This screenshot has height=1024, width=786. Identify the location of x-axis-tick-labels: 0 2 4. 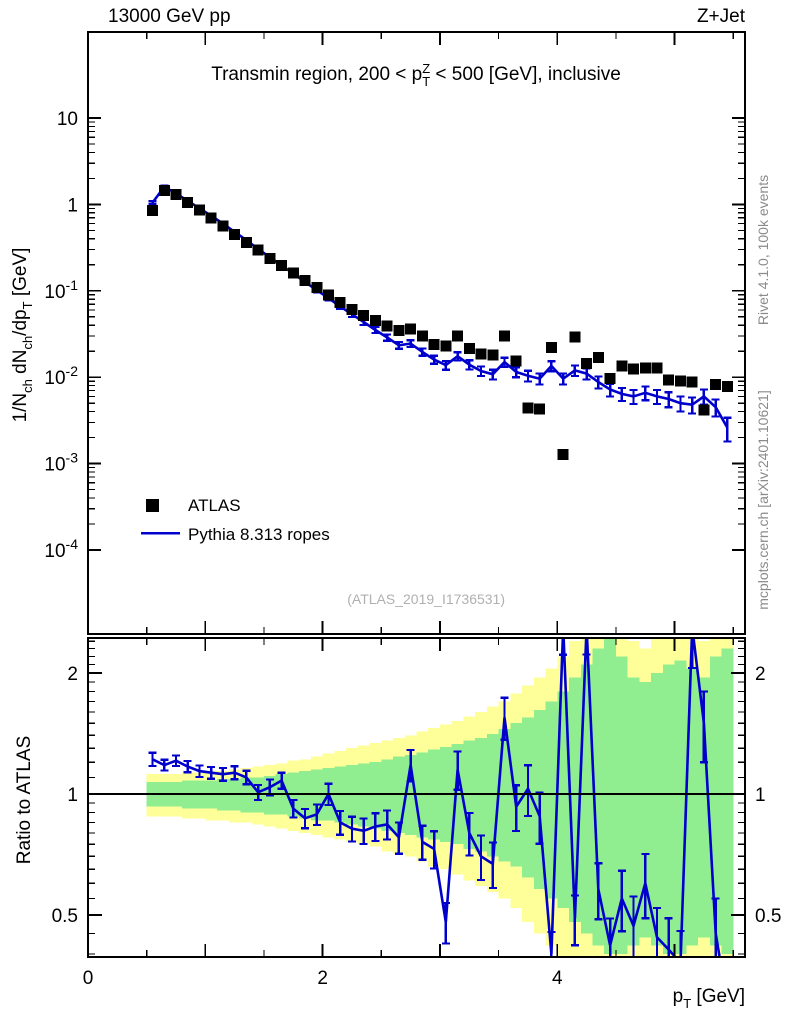
(323, 978).